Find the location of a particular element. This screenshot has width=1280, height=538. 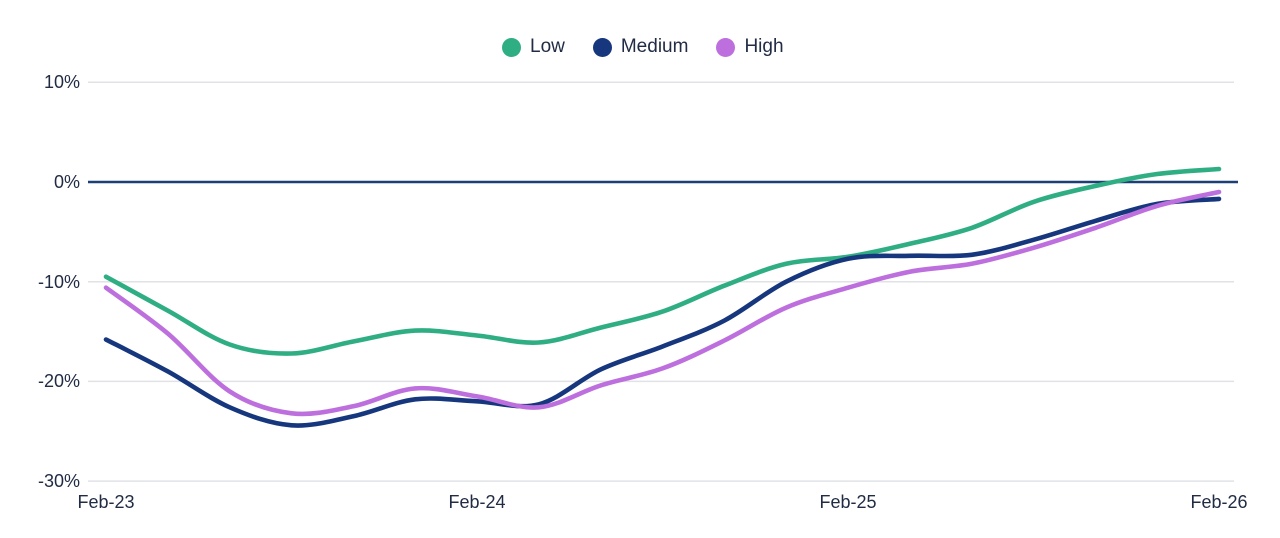

legend-dot-low-icon is located at coordinates (511, 47).